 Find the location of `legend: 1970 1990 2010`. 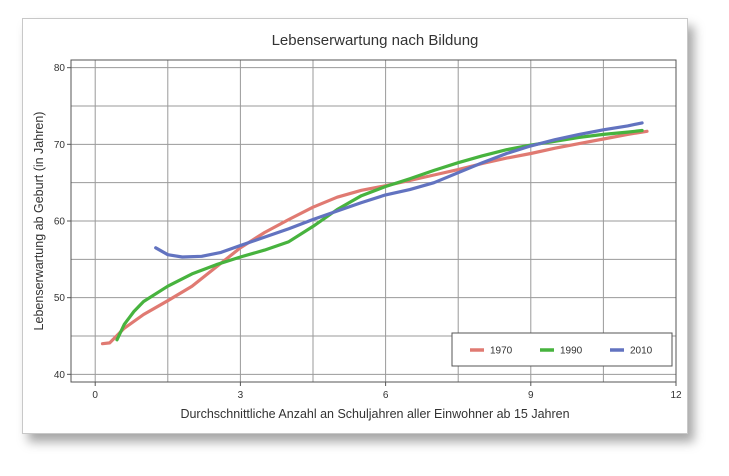

legend: 1970 1990 2010 is located at coordinates (562, 349).